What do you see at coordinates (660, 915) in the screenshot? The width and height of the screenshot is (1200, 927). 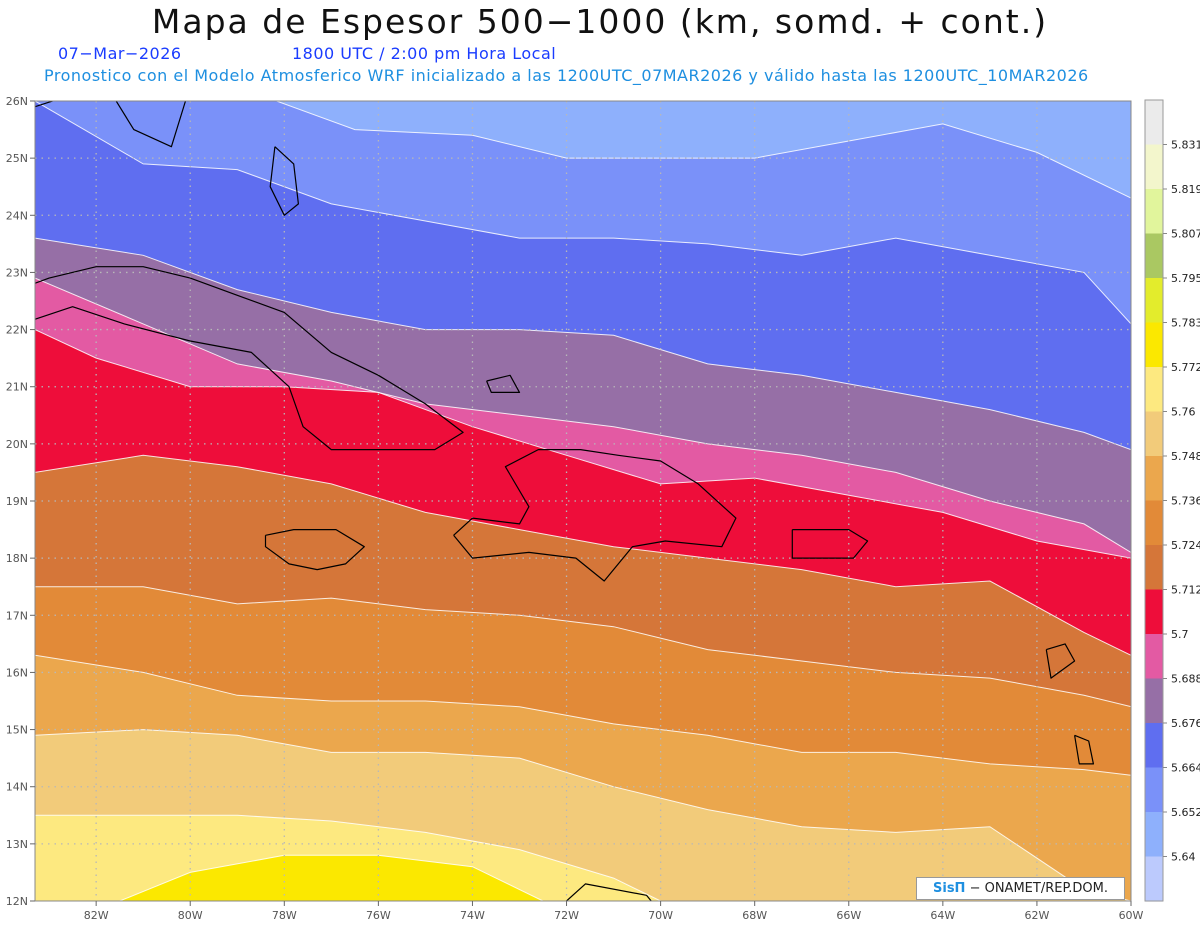 I see `x-tick-label-6: 70W` at bounding box center [660, 915].